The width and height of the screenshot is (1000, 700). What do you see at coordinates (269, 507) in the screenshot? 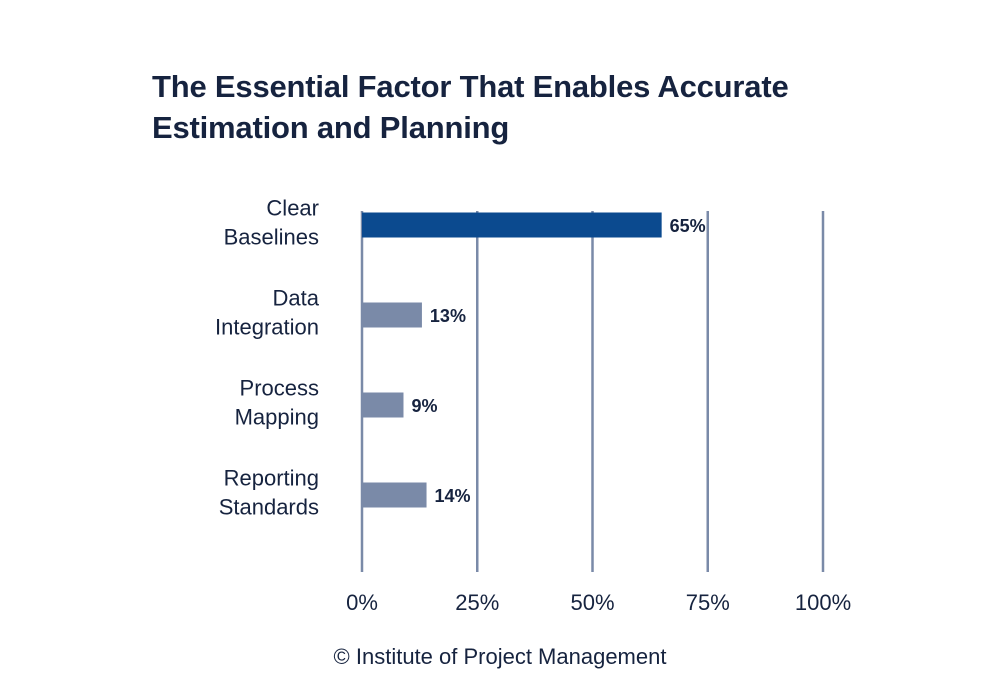
I see `category-label: Standards` at bounding box center [269, 507].